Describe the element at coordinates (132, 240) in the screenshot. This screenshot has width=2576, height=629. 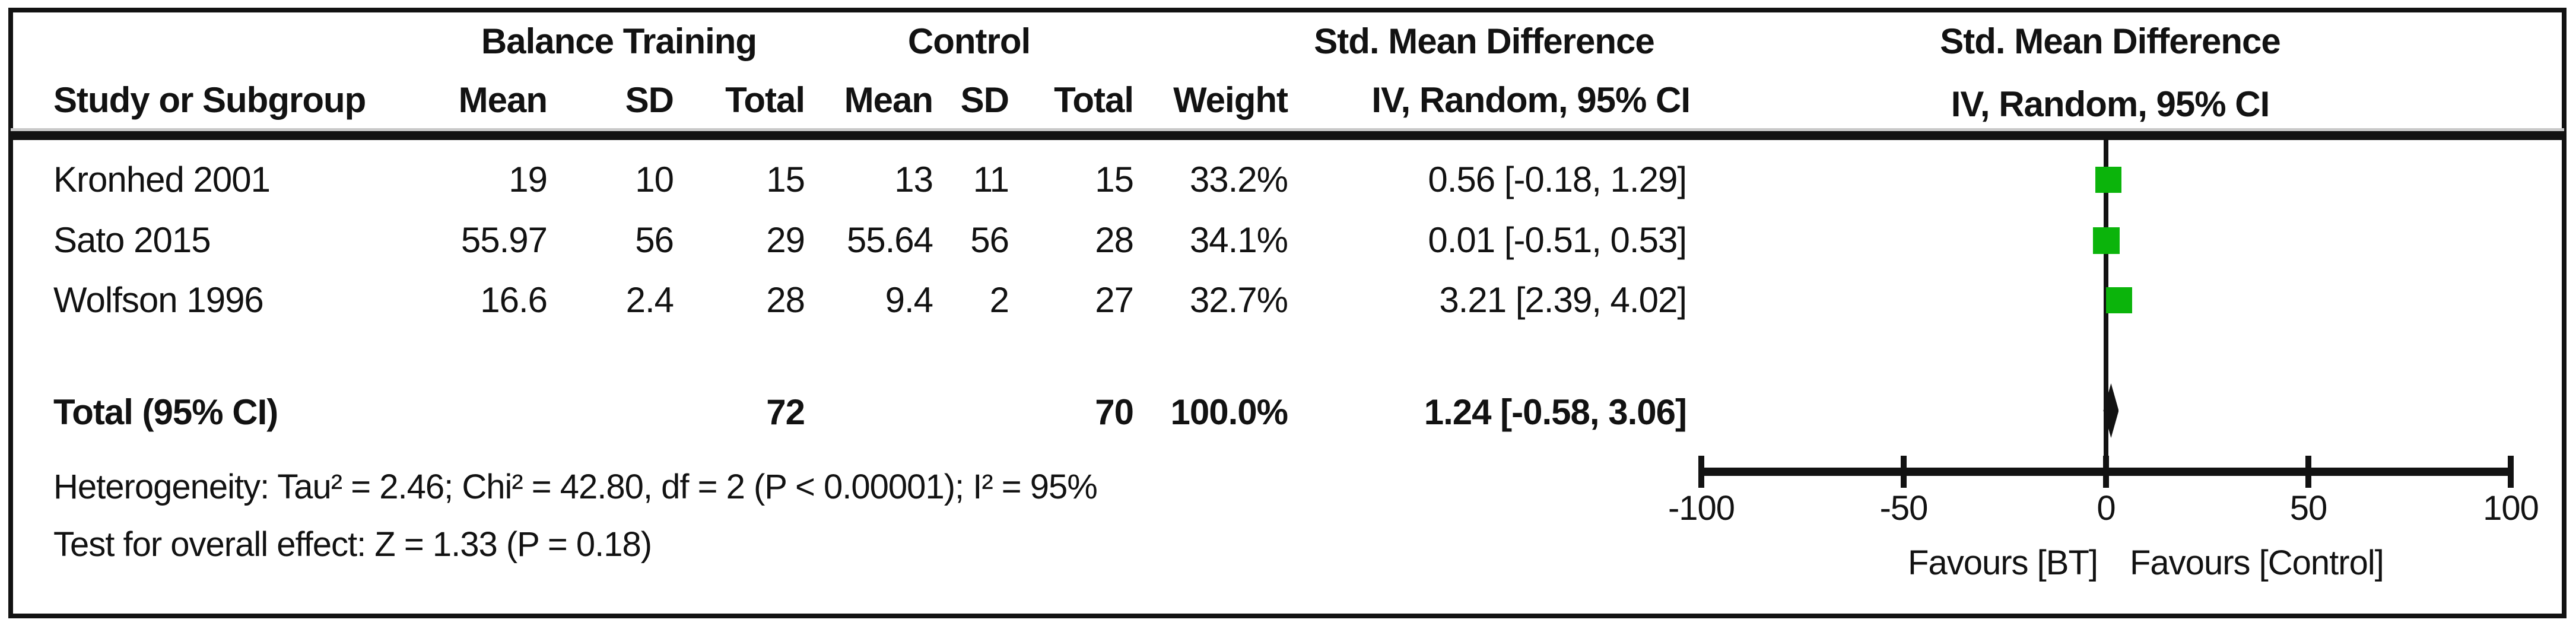
I see `study-name: Sato 2015` at that location.